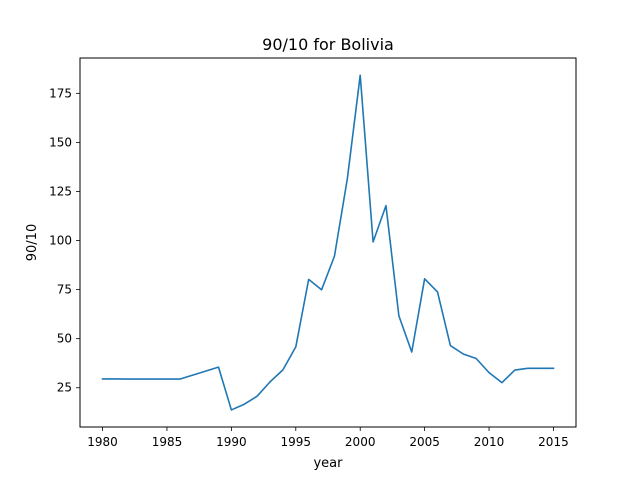  Describe the element at coordinates (296, 442) in the screenshot. I see `x-tick-label: 1995` at that location.